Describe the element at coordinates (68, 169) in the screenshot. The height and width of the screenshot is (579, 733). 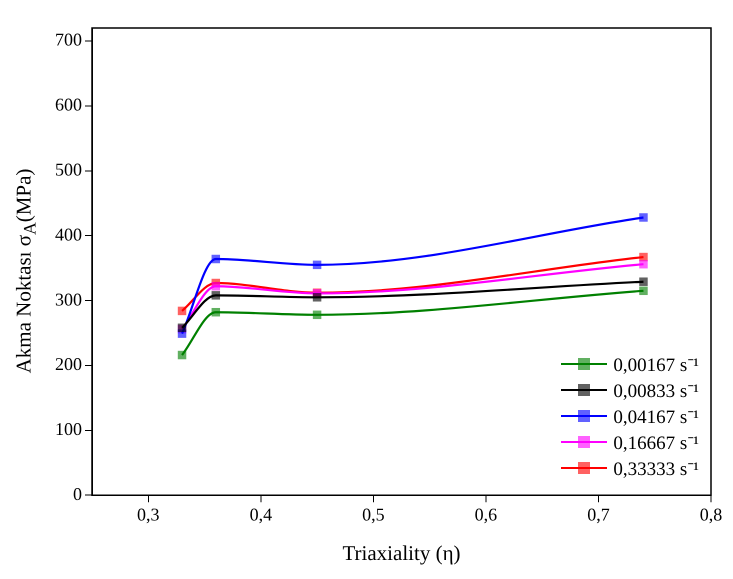
I see `y-tick-label: 500` at that location.